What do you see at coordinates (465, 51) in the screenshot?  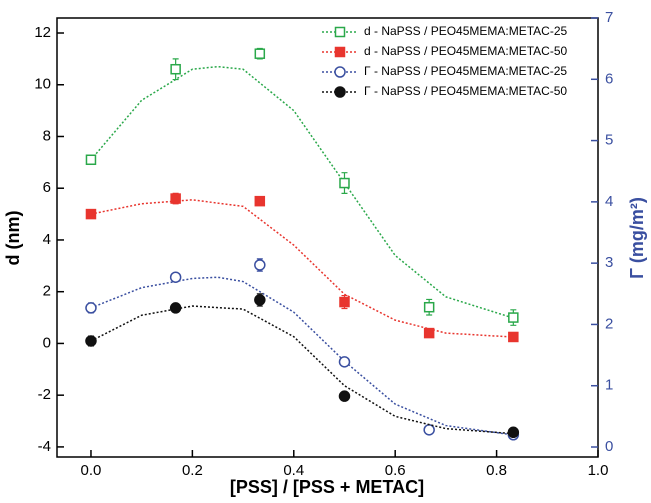 I see `legend-label: d - NaPSS / PEO45MEMA:METAC-50` at bounding box center [465, 51].